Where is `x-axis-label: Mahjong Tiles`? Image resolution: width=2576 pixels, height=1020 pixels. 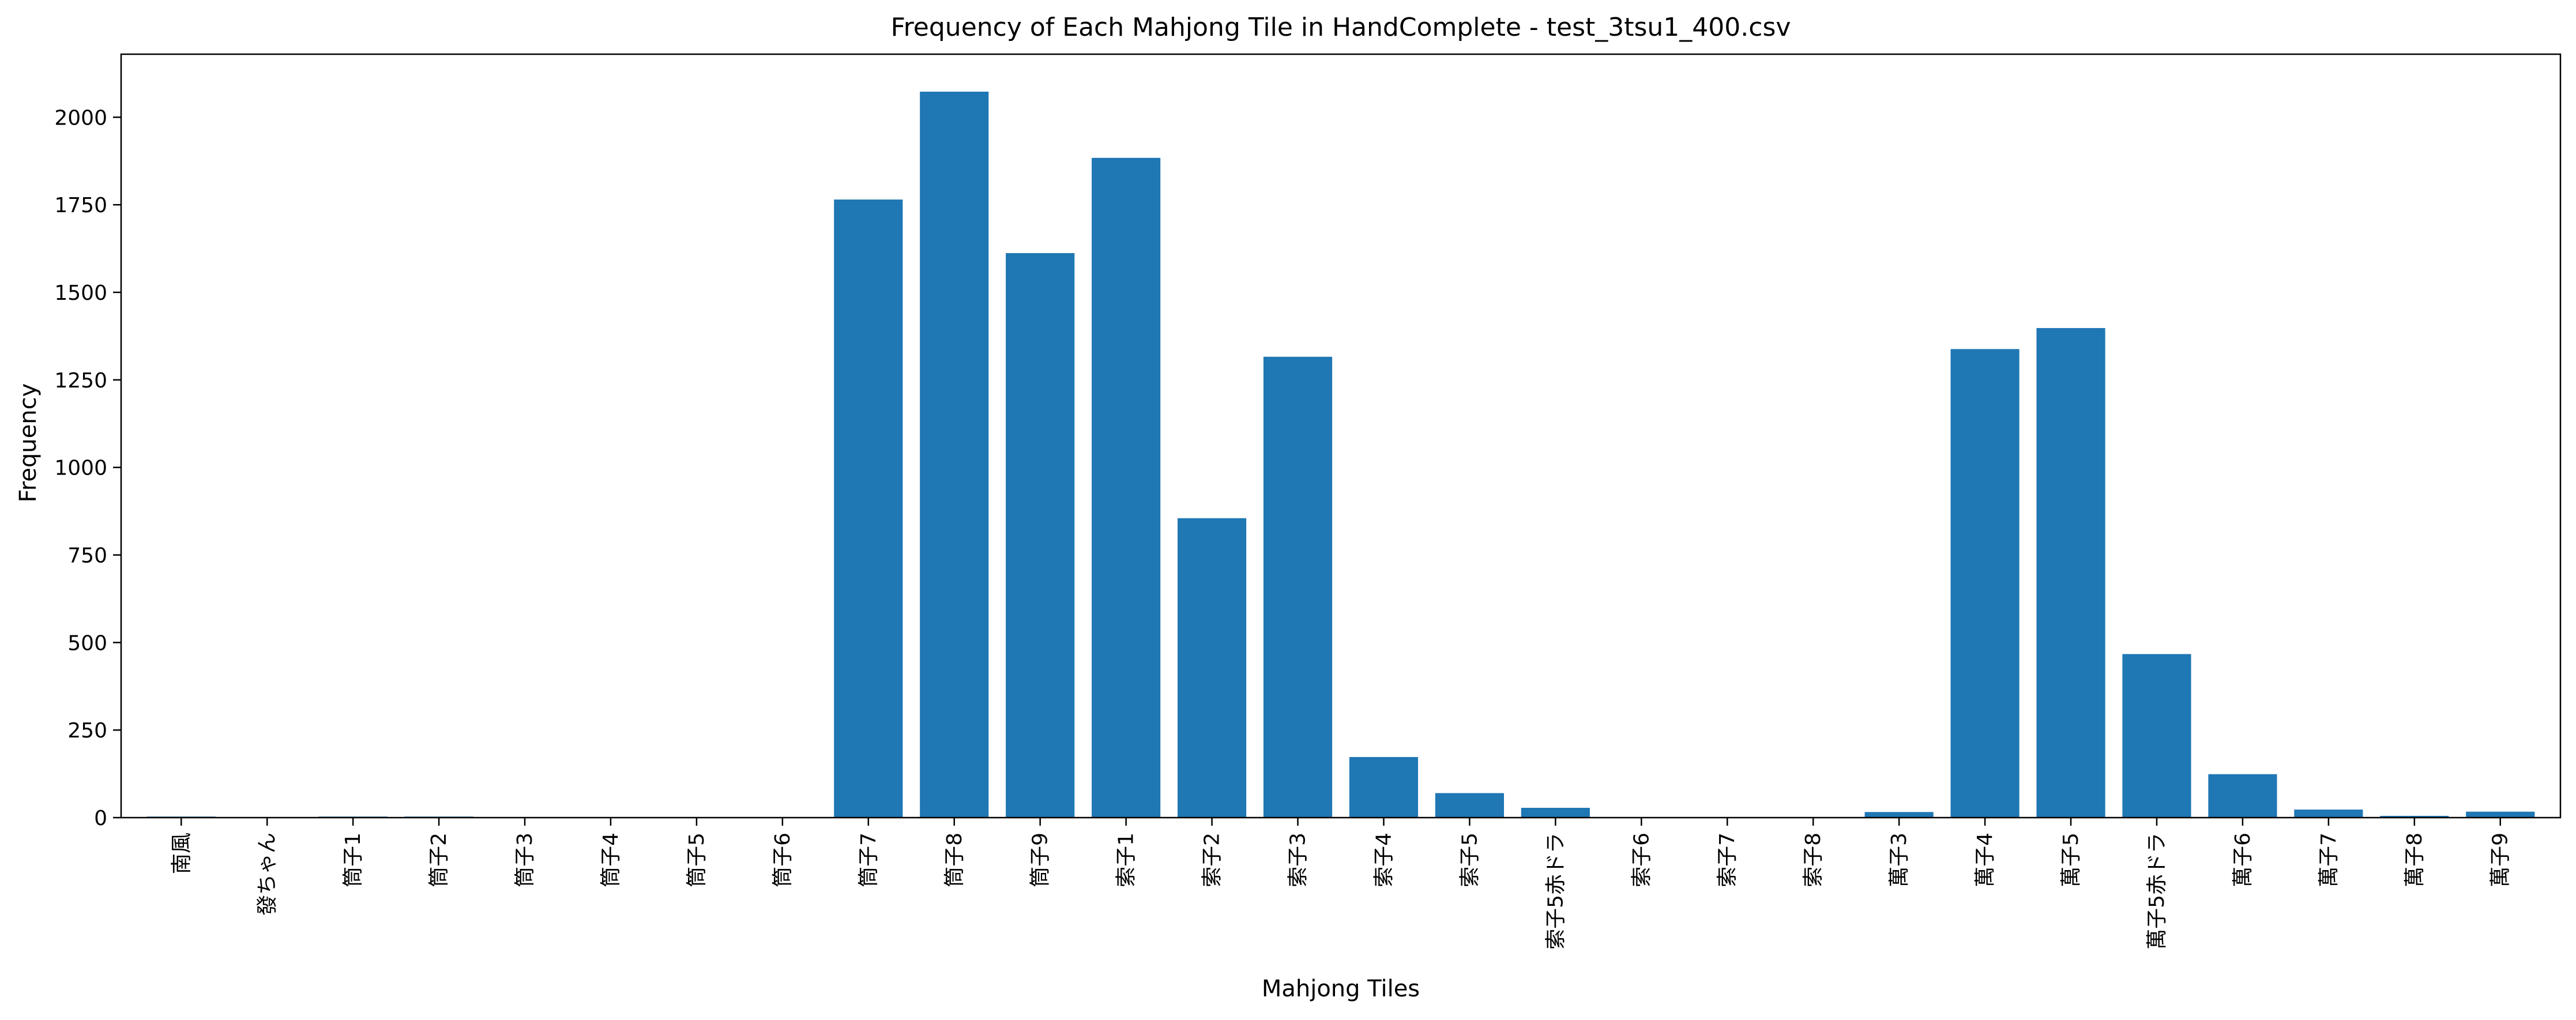
x-axis-label: Mahjong Tiles is located at coordinates (1341, 989).